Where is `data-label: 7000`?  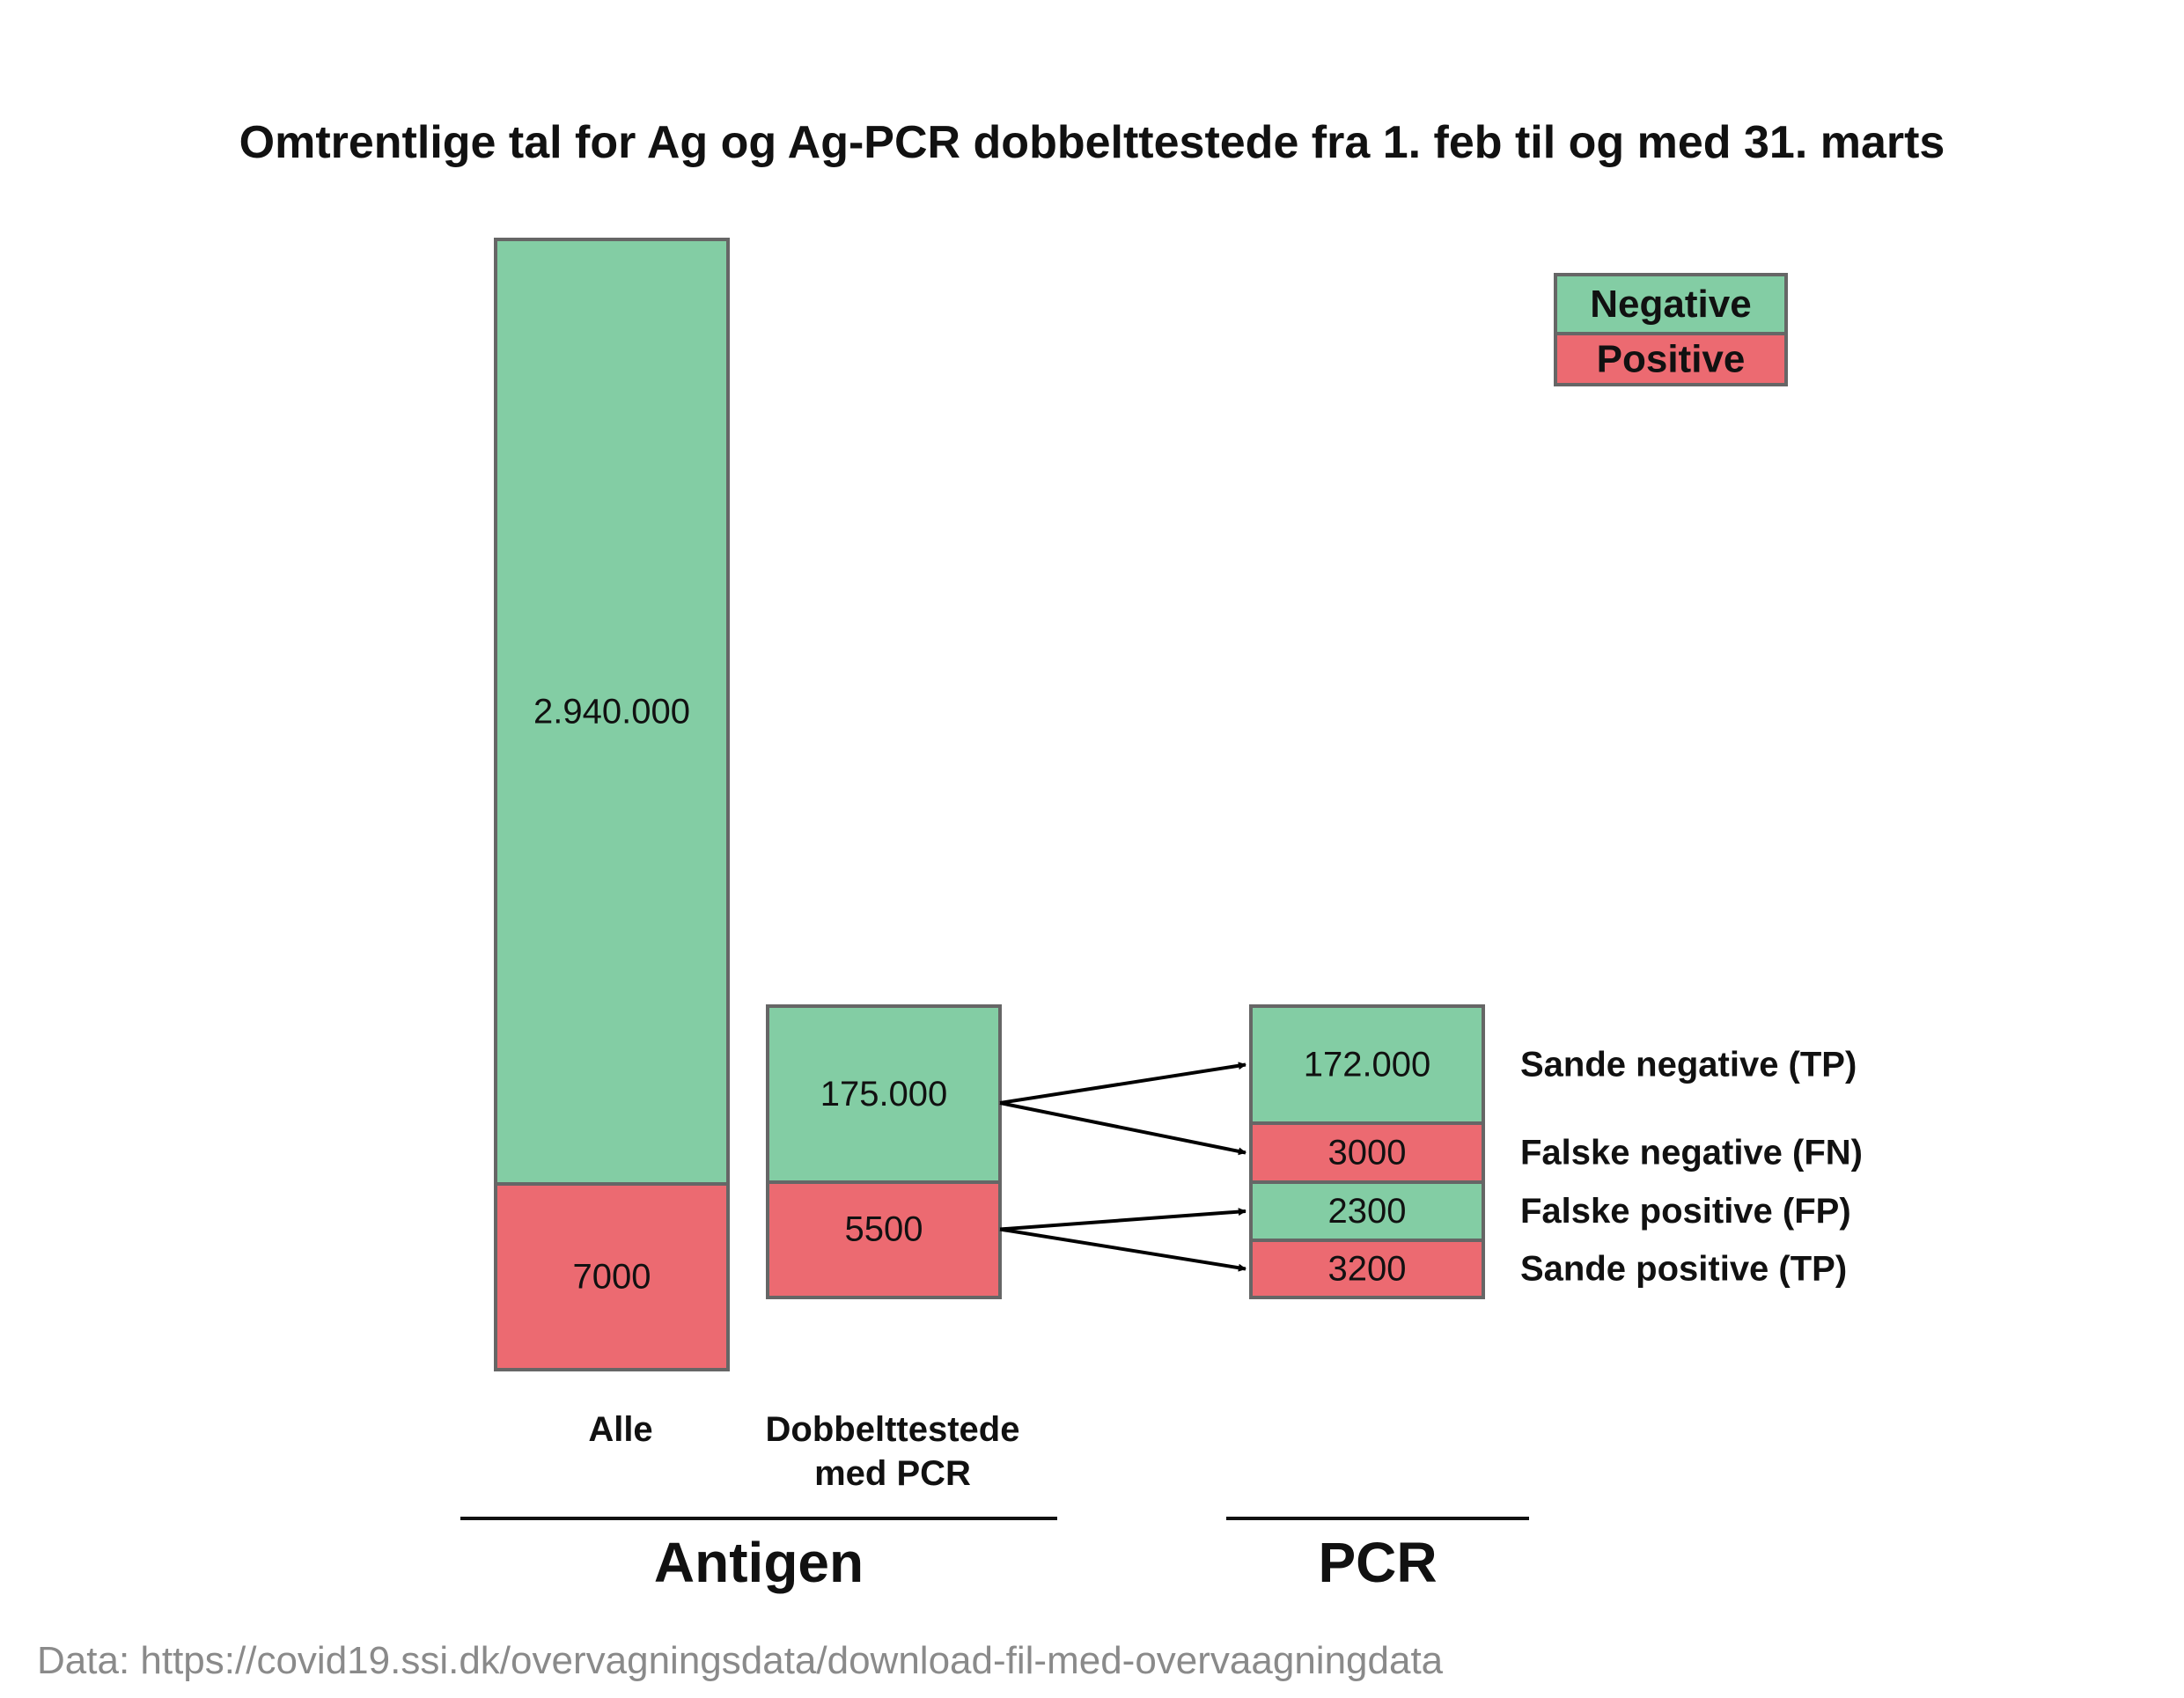
data-label: 7000 is located at coordinates (612, 1278).